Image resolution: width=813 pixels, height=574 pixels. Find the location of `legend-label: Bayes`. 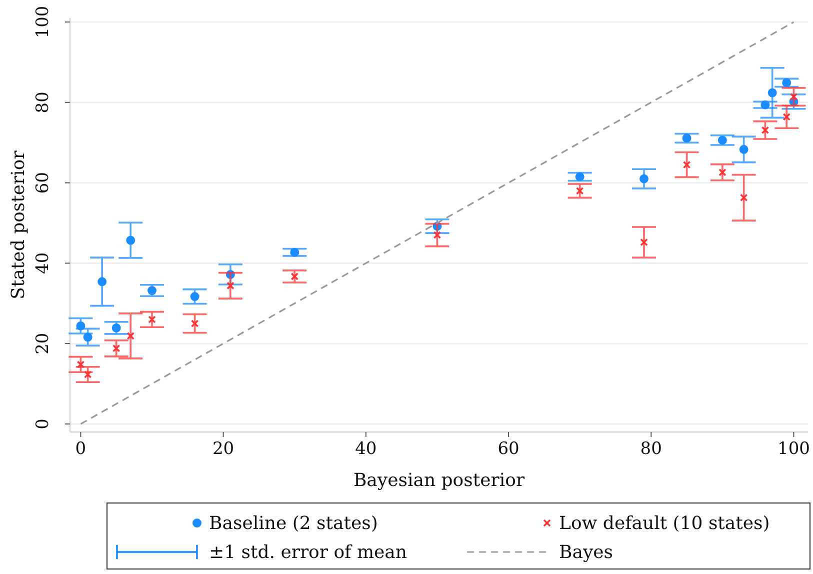

legend-label: Bayes is located at coordinates (586, 552).